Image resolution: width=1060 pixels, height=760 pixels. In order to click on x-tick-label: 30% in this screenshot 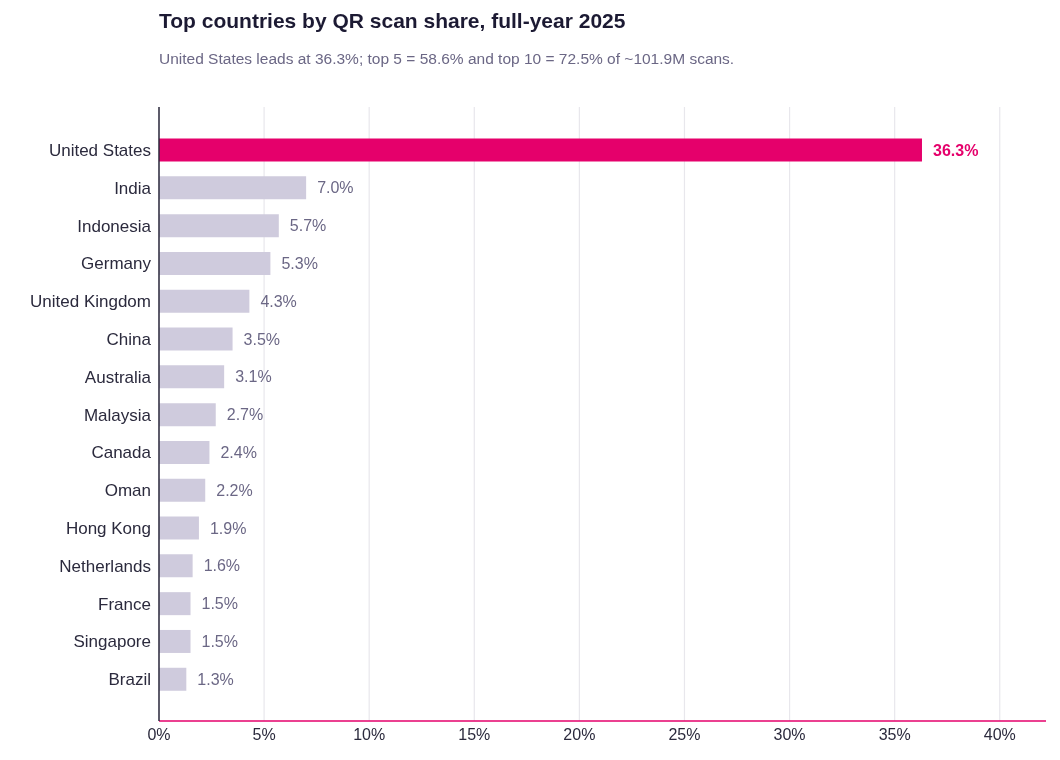, I will do `click(789, 735)`.